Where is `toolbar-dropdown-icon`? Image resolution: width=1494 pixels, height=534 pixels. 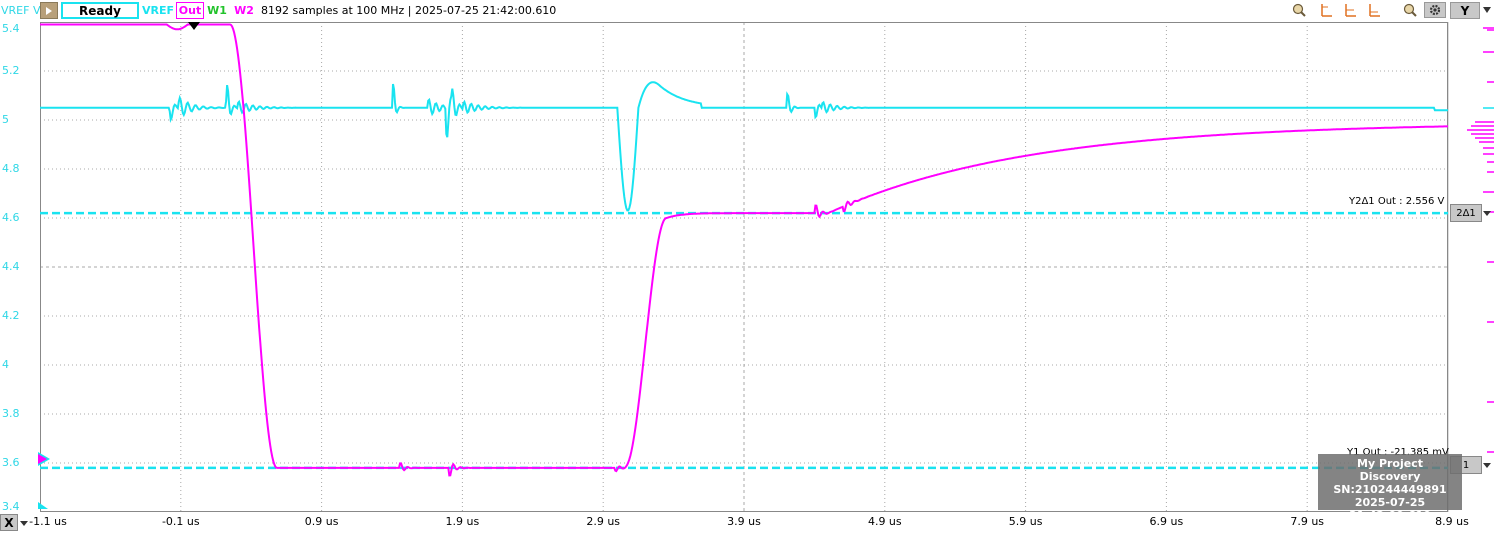
toolbar-dropdown-icon is located at coordinates (1487, 10).